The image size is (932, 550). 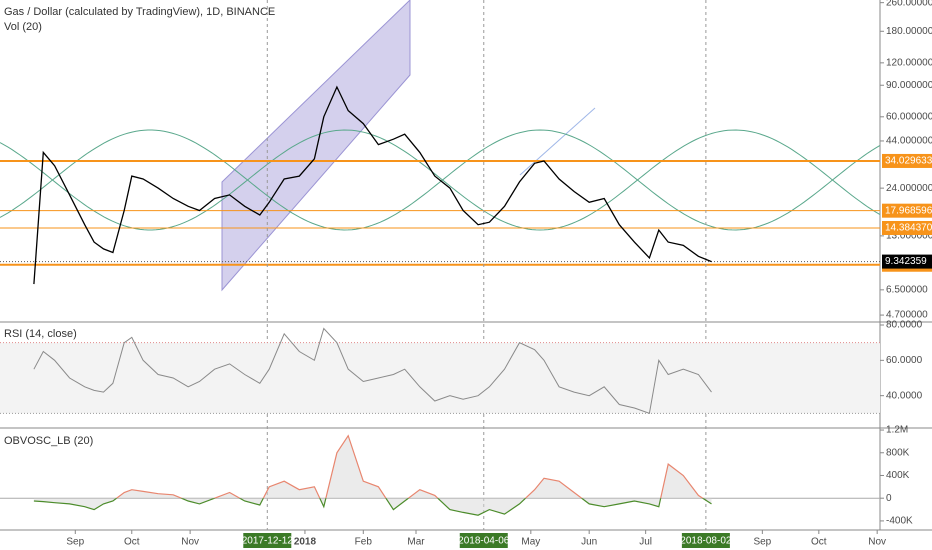 I want to click on y-tick-label: 60.0000, so click(x=904, y=360).